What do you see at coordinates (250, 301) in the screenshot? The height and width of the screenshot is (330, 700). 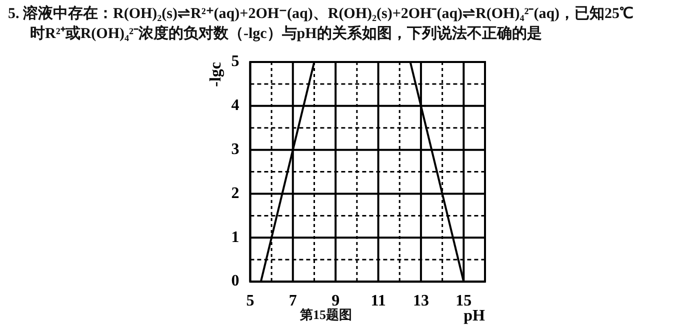 I see `x-tick-label: 5` at bounding box center [250, 301].